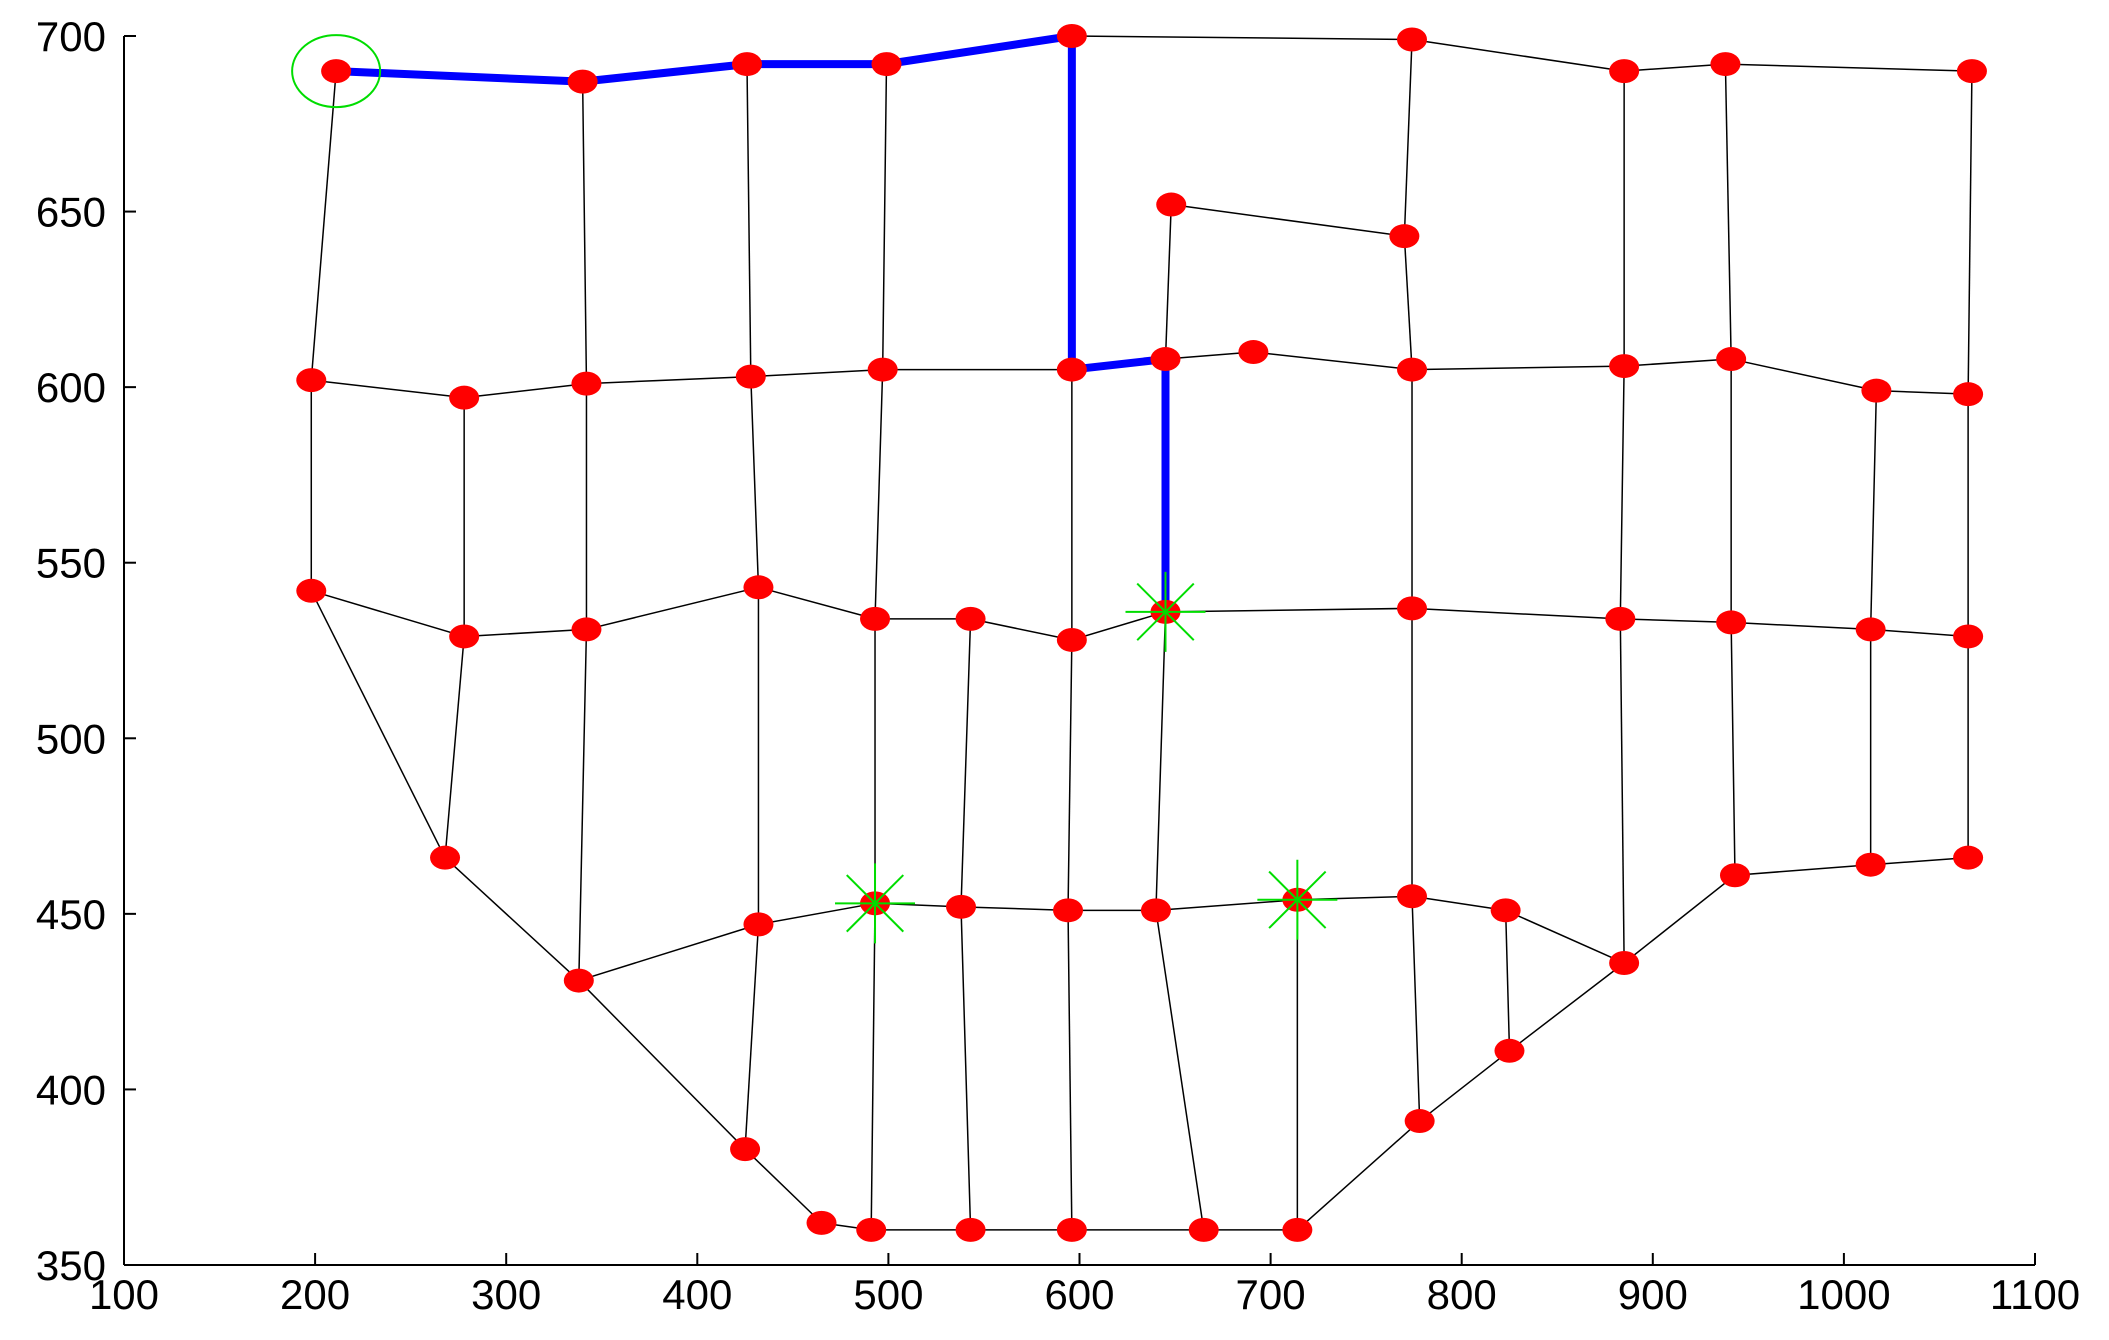  I want to click on x-tick-label: 500, so click(888, 1294).